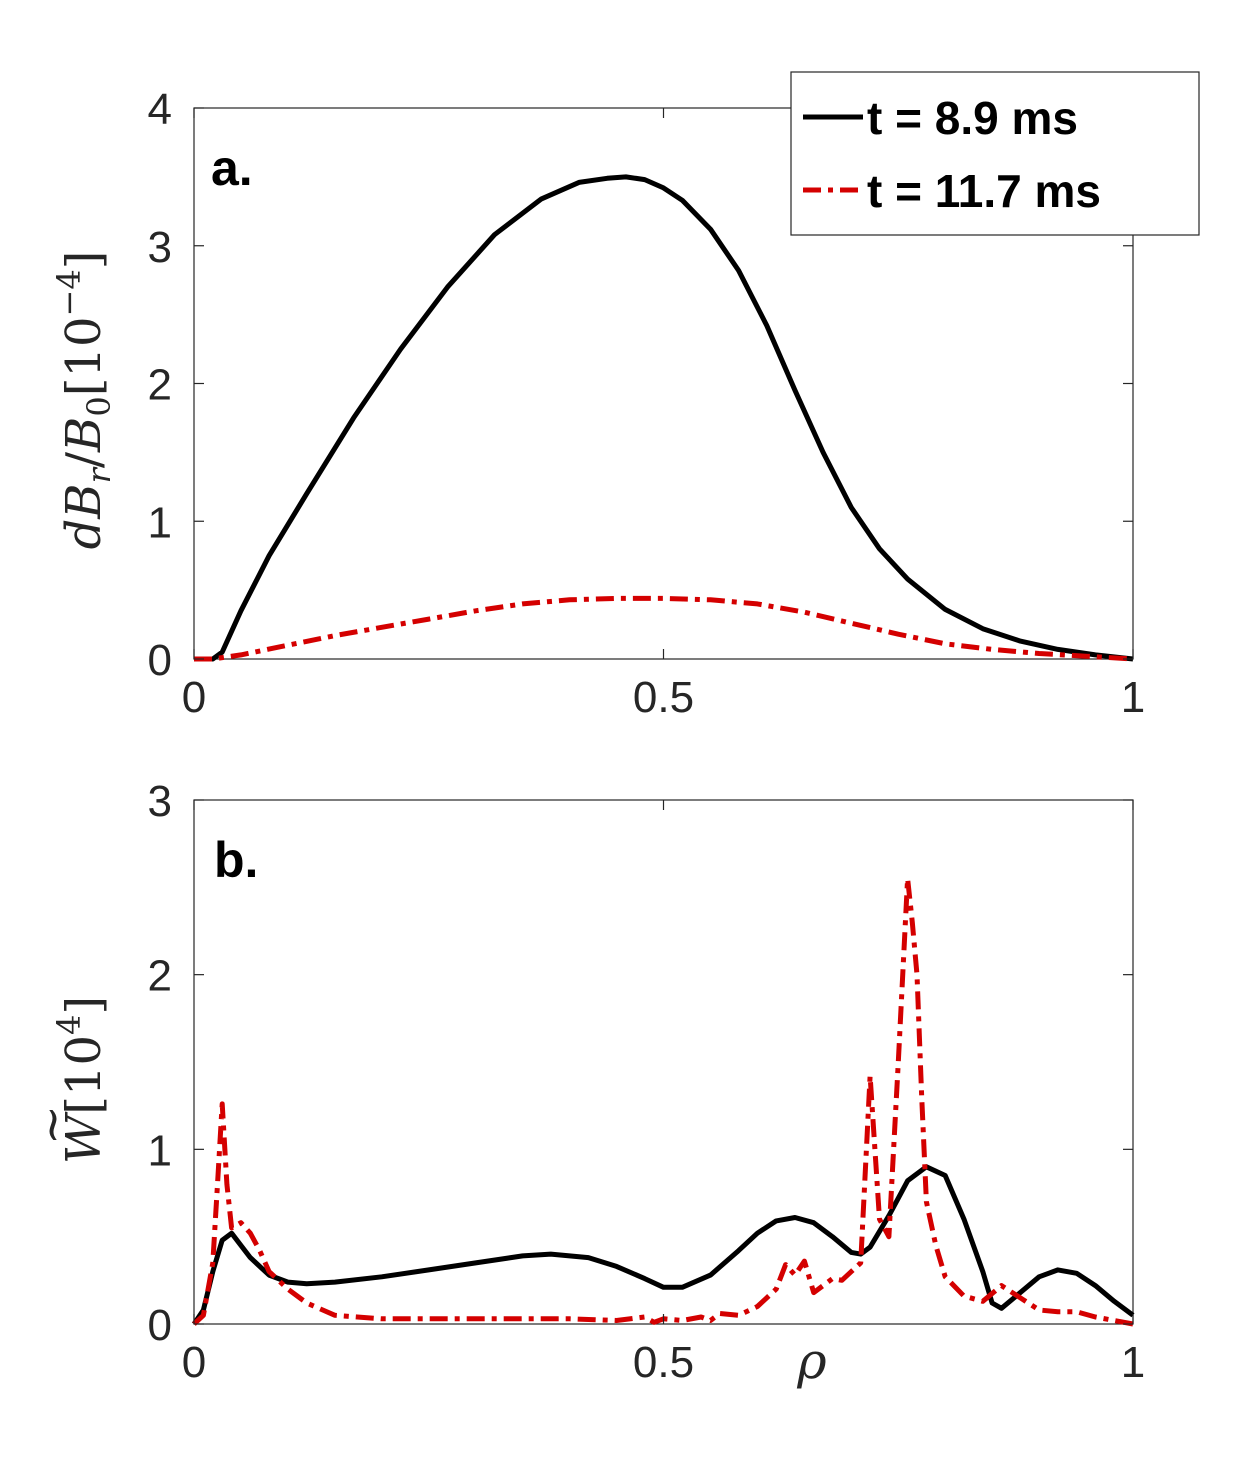  What do you see at coordinates (160, 801) in the screenshot?
I see `panel-b-ytick-label: 3` at bounding box center [160, 801].